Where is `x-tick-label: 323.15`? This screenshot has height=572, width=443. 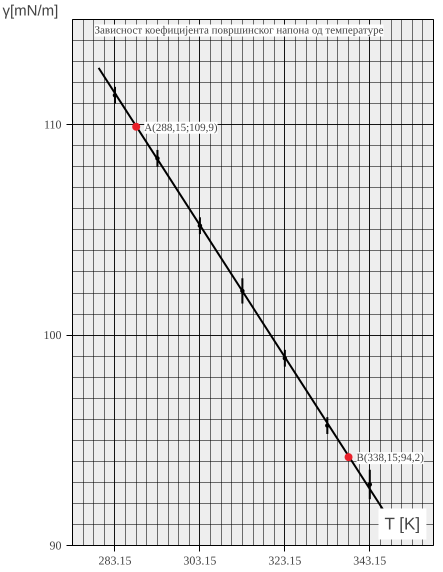 x-tick-label: 323.15 is located at coordinates (285, 561).